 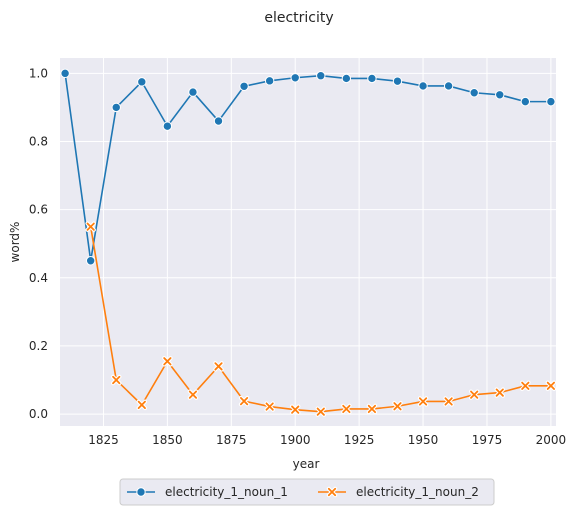 What do you see at coordinates (226, 492) in the screenshot?
I see `legend-label: electricity_1_noun_1` at bounding box center [226, 492].